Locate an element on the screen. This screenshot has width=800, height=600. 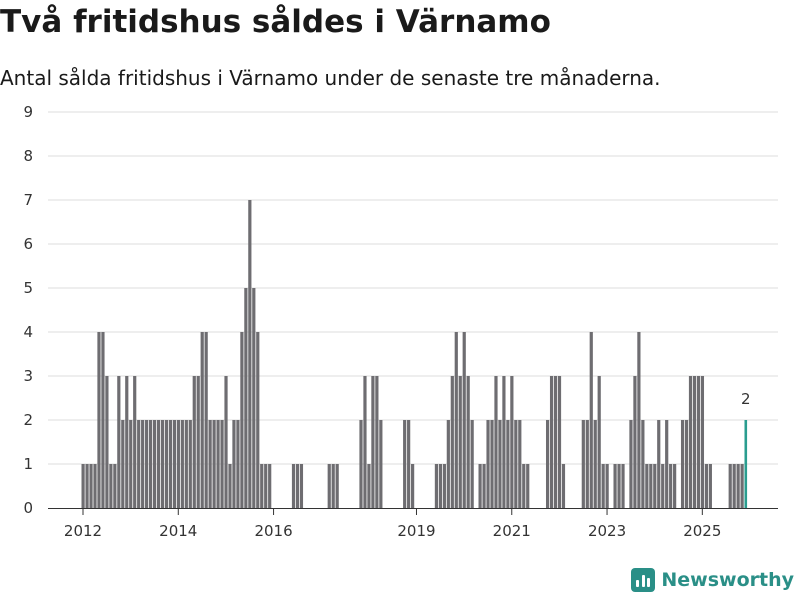
bar-value-label: 2 is located at coordinates (746, 399).